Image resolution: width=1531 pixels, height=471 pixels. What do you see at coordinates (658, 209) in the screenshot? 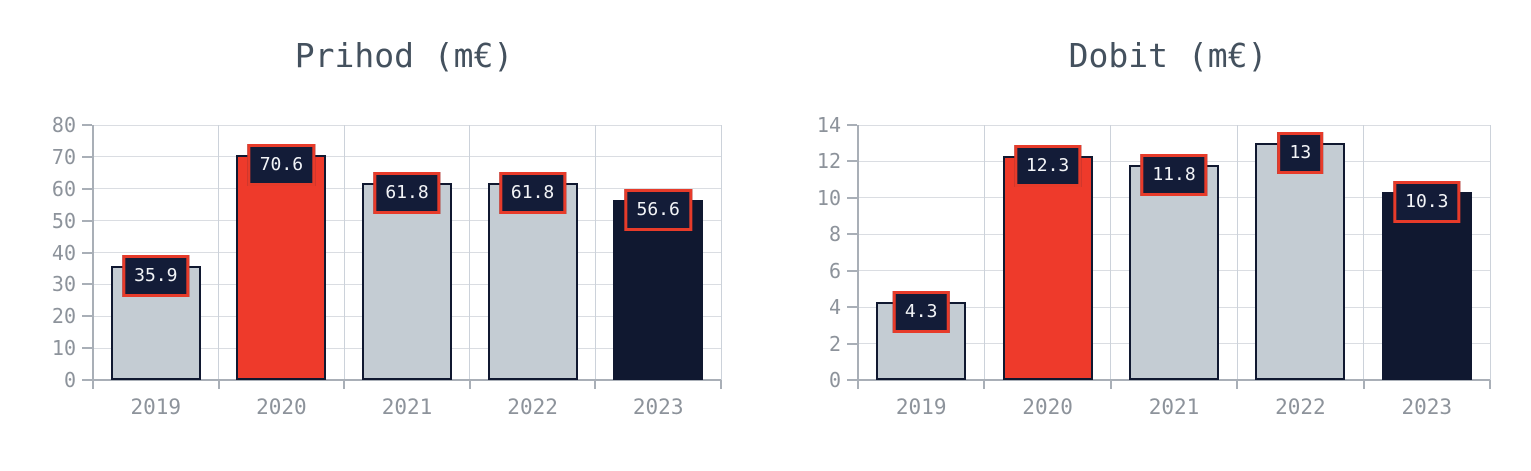
I see `bar-value-label: 56.6` at bounding box center [658, 209].